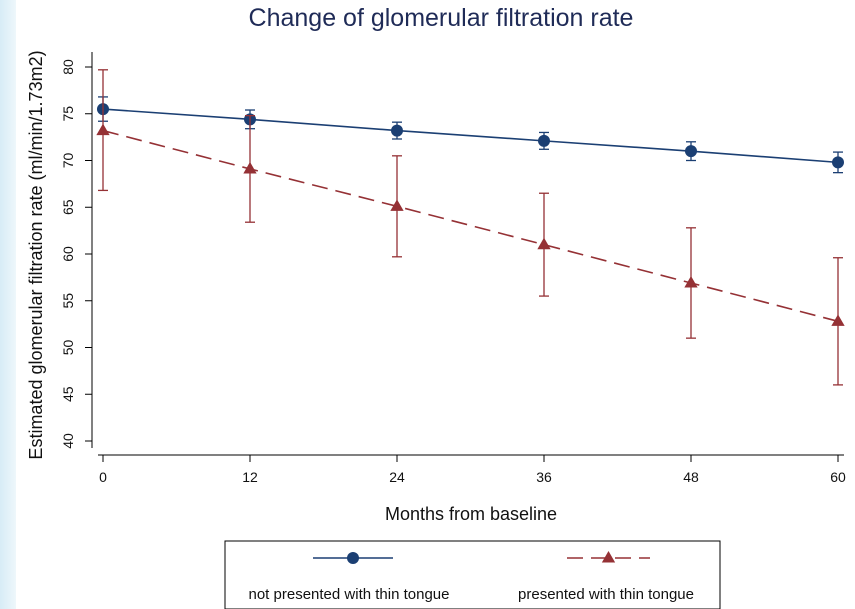 This screenshot has height=609, width=855. Describe the element at coordinates (68, 394) in the screenshot. I see `y-tick-label-45: 45` at that location.